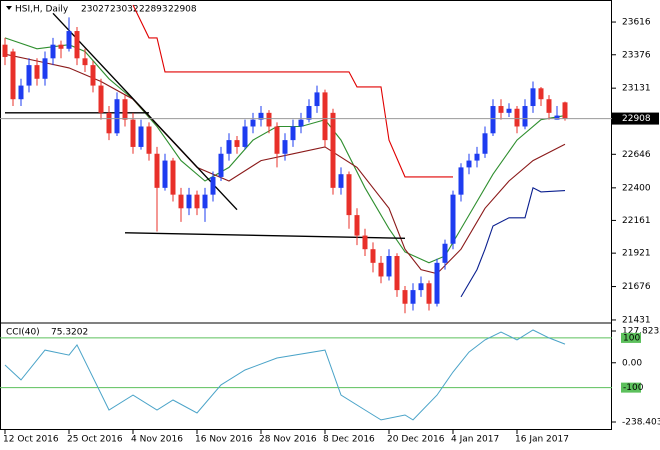  I want to click on level-label: -100, so click(633, 388).